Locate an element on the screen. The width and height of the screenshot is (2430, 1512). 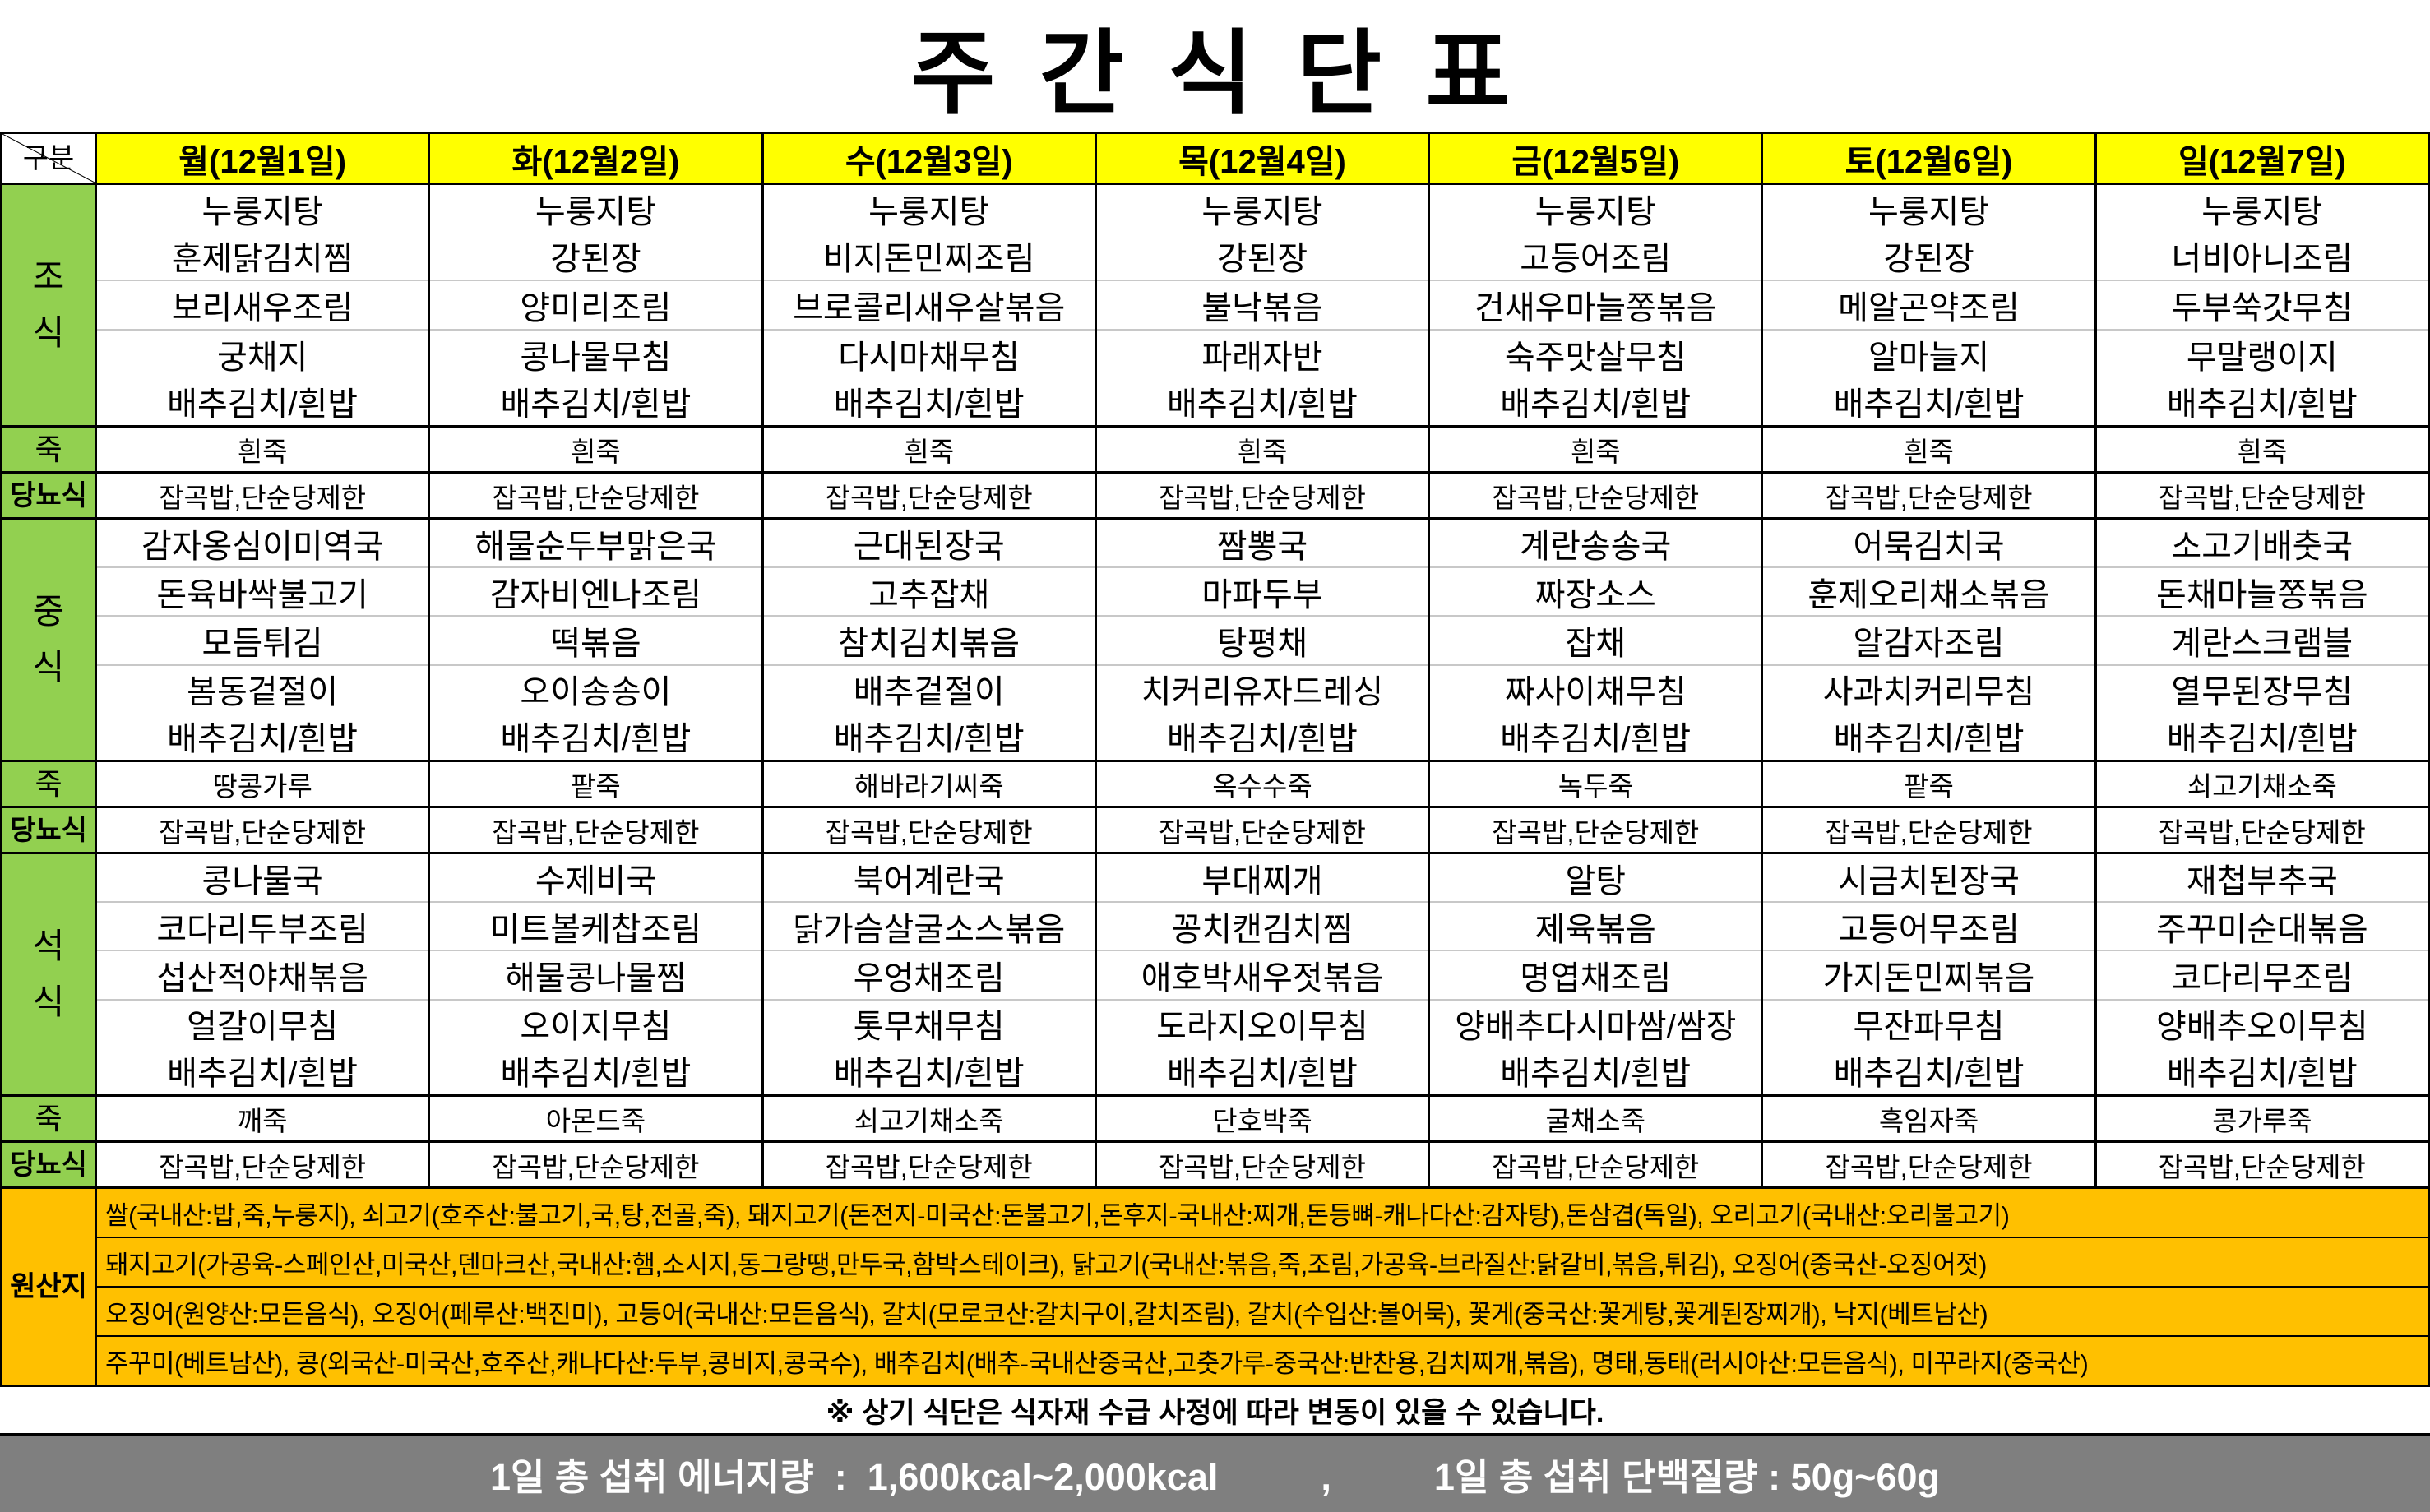
menu-item: 숙주맛살무침 is located at coordinates (1595, 353).